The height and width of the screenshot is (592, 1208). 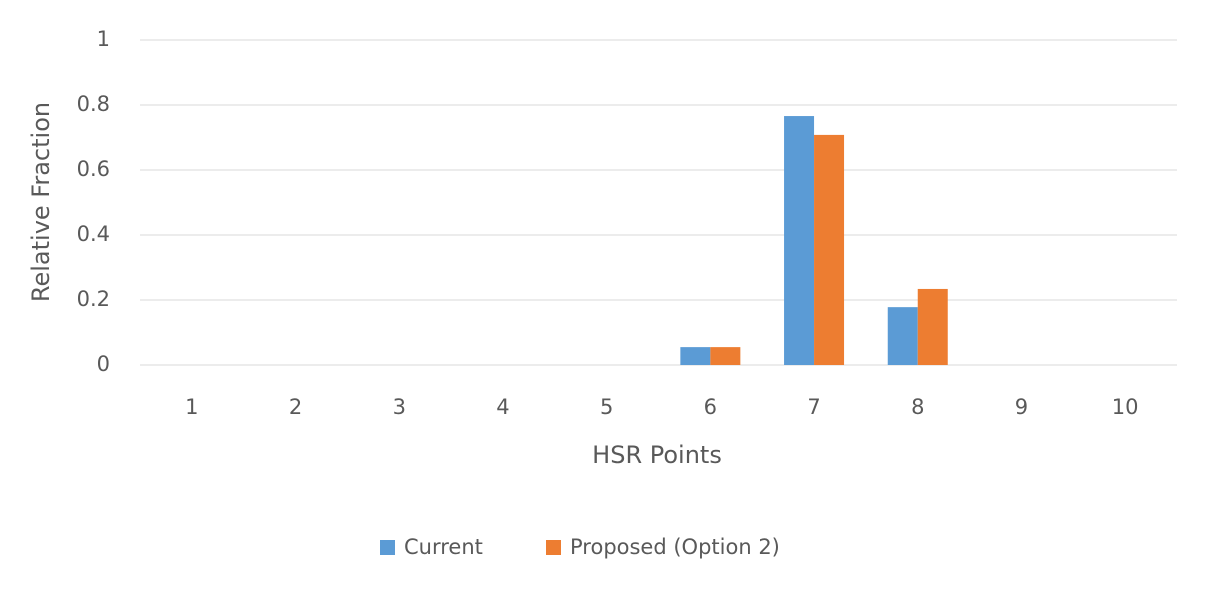 I want to click on x-tick-label: 8, so click(x=917, y=407).